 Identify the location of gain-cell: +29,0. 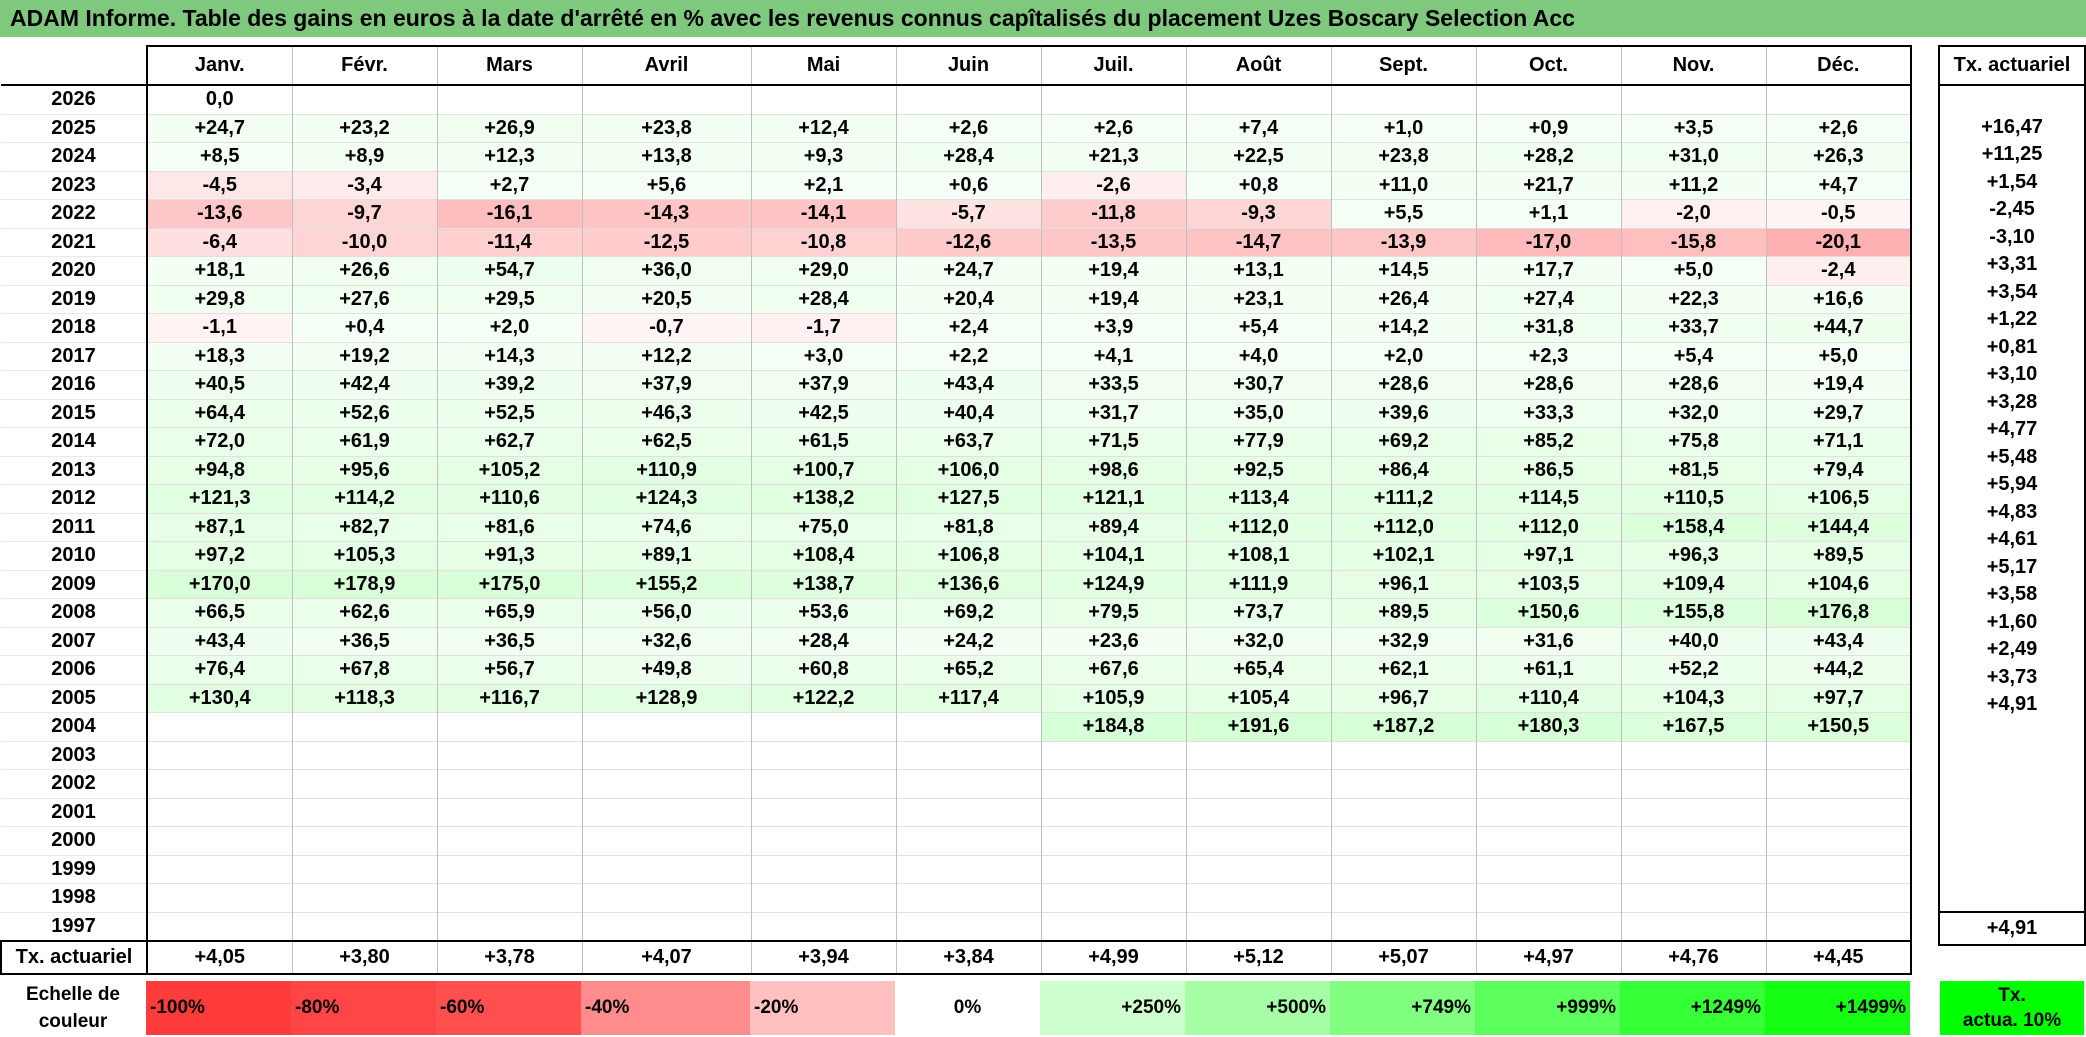
(823, 270).